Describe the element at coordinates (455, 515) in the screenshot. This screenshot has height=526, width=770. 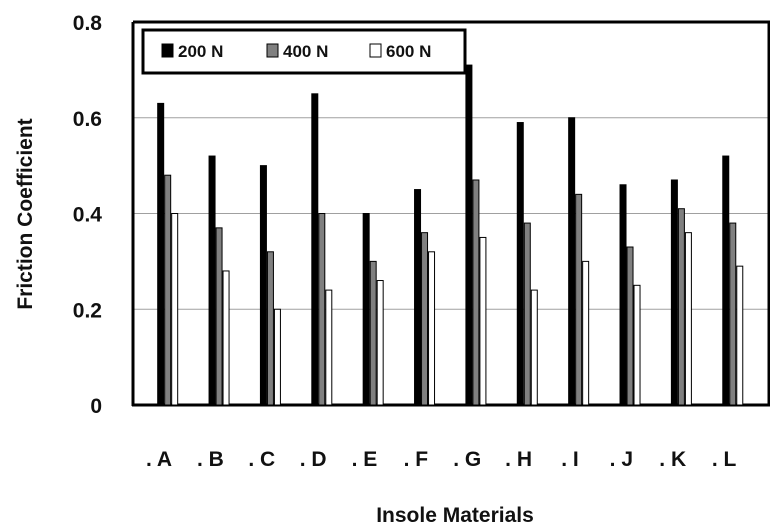
I see `x-axis-title: Insole Materials` at that location.